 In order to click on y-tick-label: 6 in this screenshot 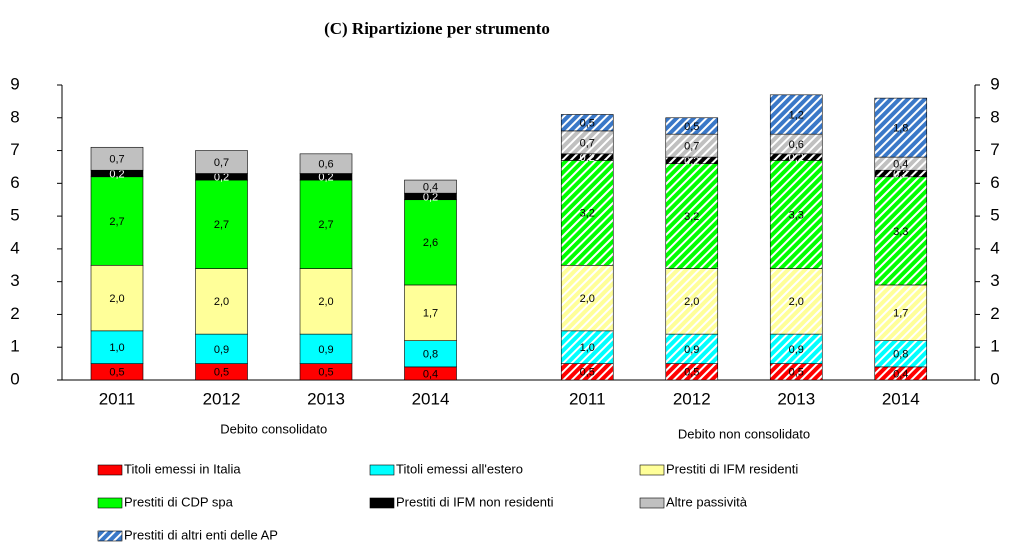, I will do `click(14, 182)`.